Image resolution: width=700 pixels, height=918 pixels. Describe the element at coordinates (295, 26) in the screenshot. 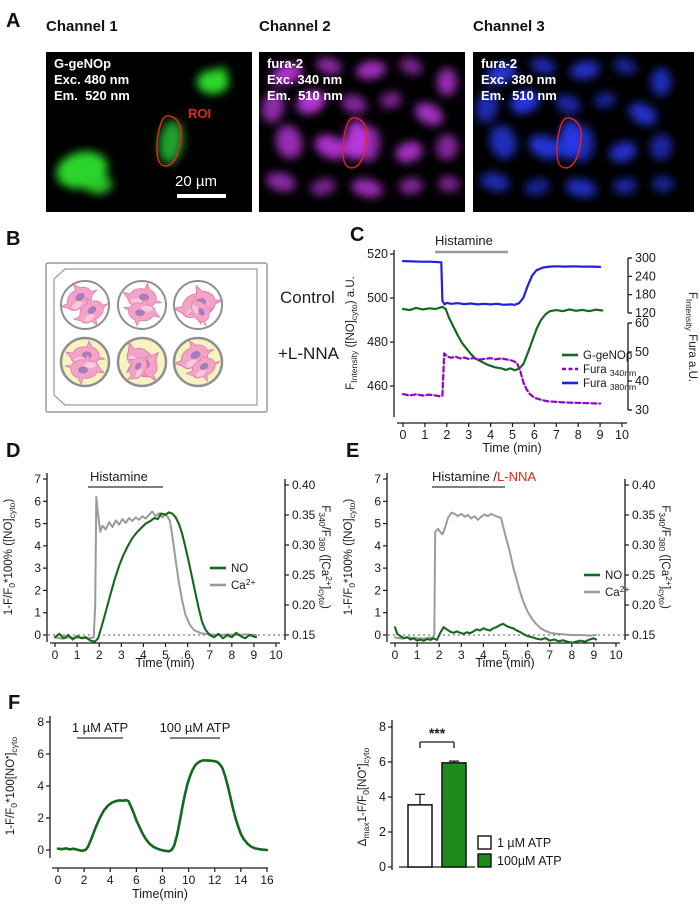

I see `channel-2-title: Channel 2` at that location.